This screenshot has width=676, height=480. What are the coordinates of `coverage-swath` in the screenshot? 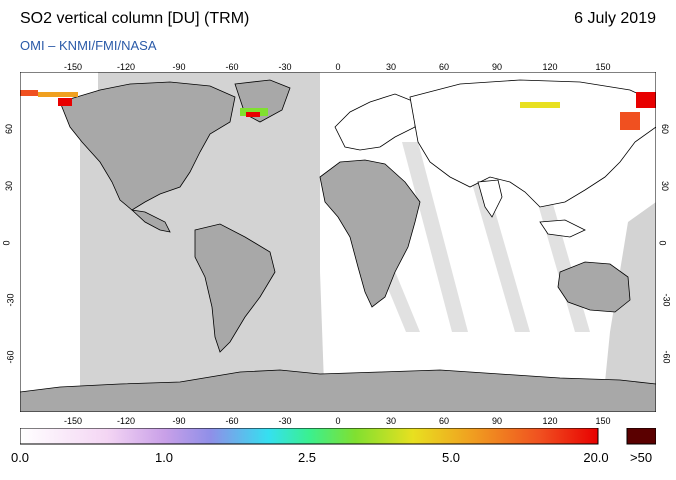 It's located at (50, 242).